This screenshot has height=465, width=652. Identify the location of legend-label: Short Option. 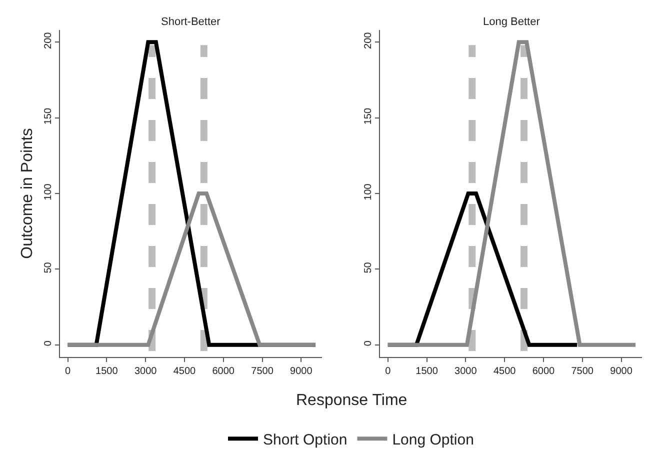
(305, 440).